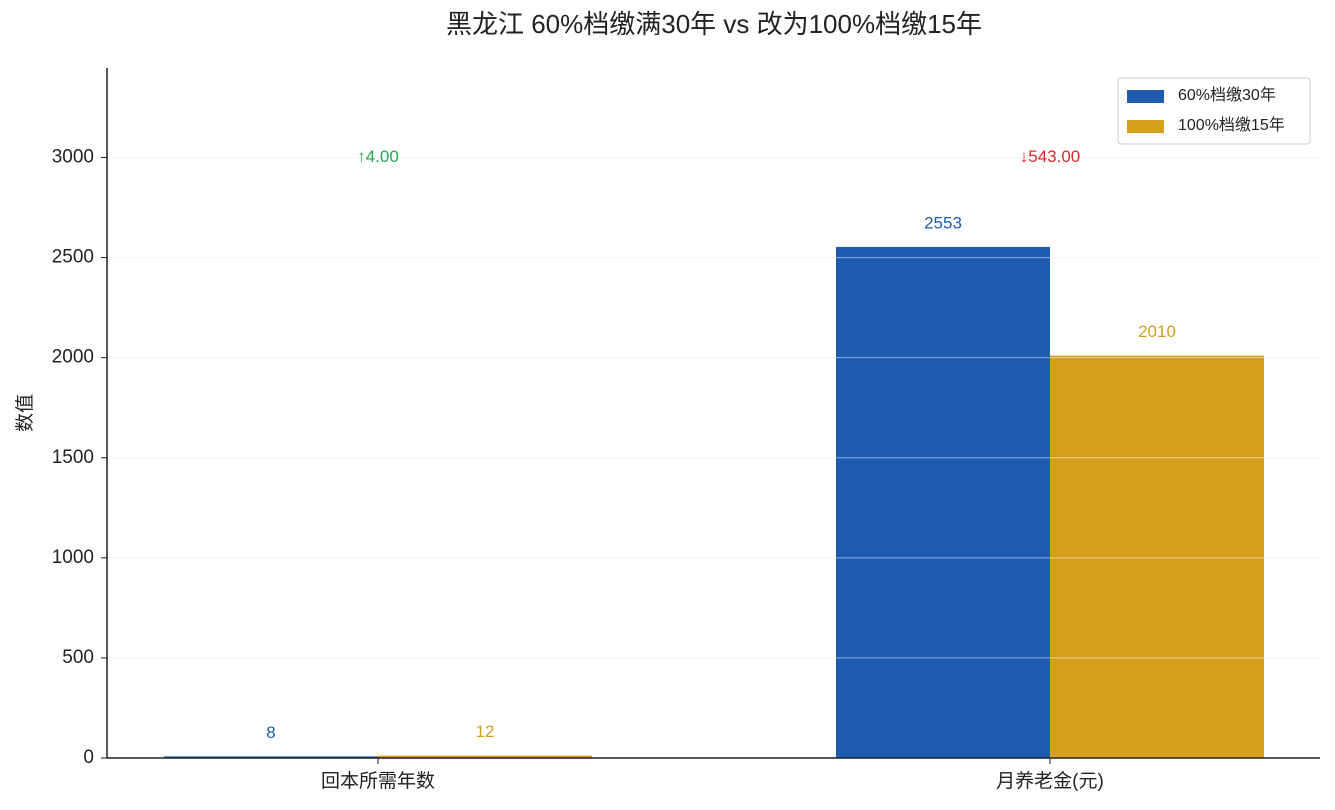 The height and width of the screenshot is (810, 1335). I want to click on y-tick-label: 0, so click(88, 757).